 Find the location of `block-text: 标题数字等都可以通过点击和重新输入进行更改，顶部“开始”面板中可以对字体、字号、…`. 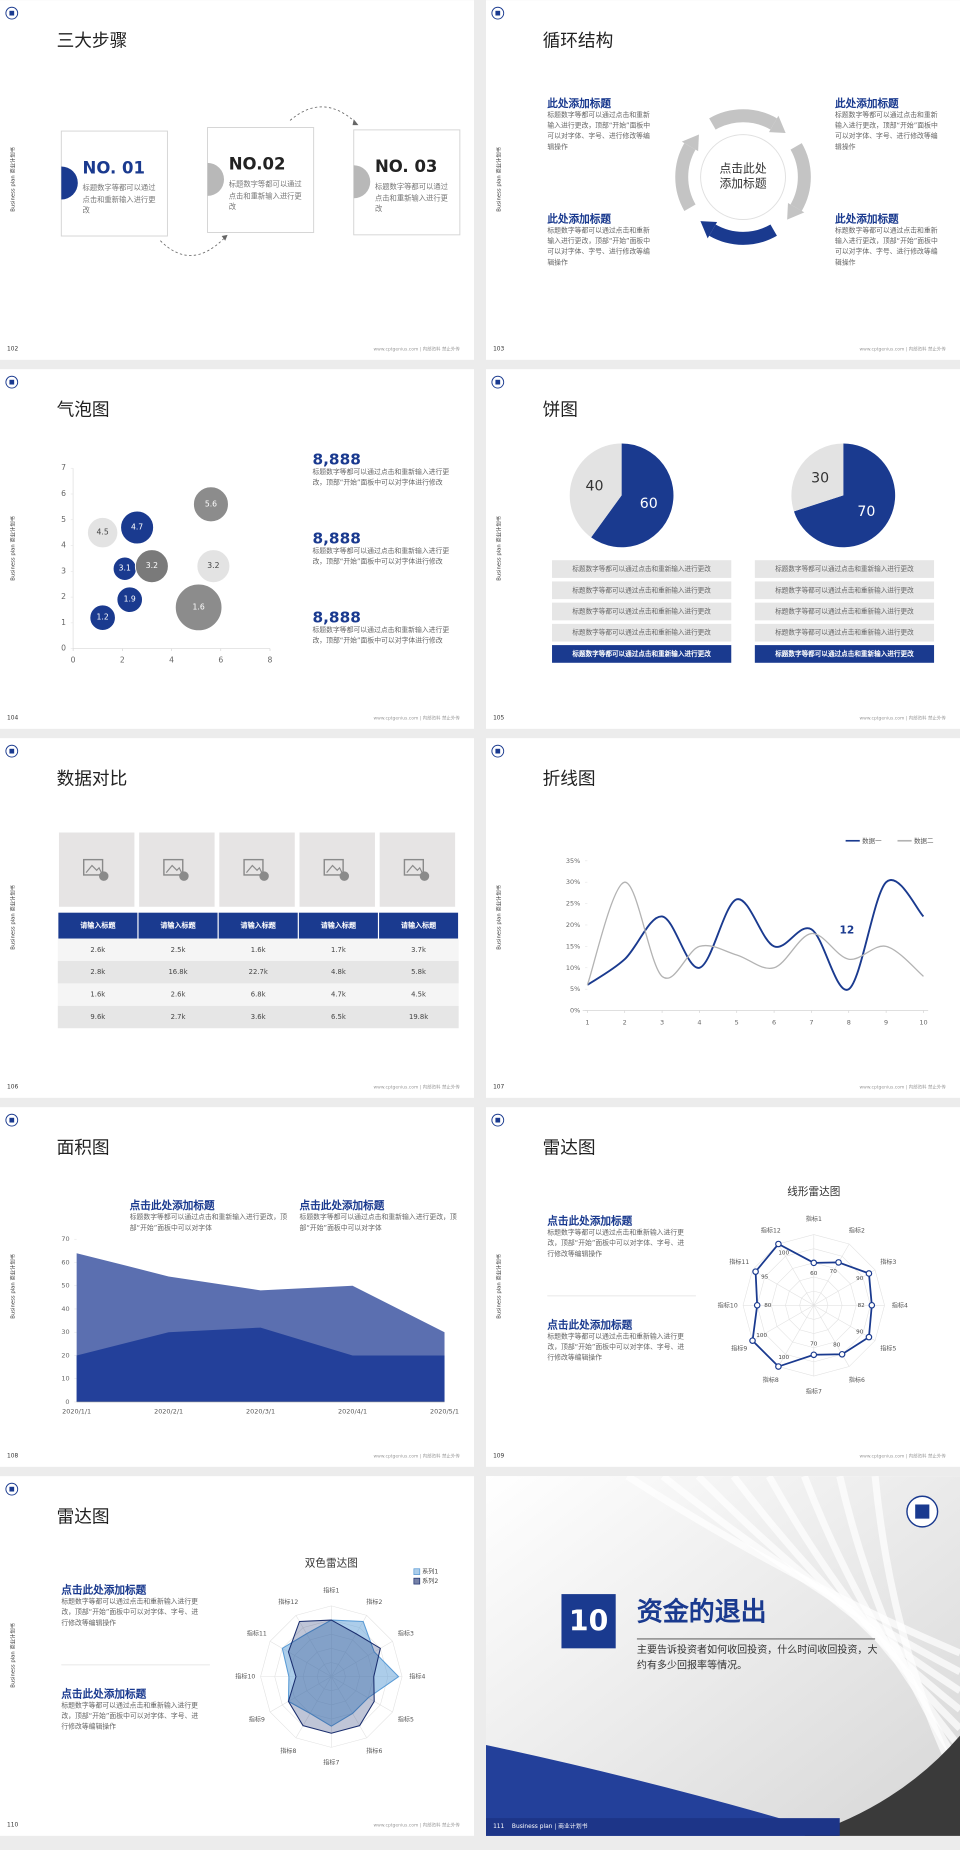

block-text: 标题数字等都可以通过点击和重新输入进行更改，顶部“开始”面板中可以对字体、字号、… is located at coordinates (886, 132).